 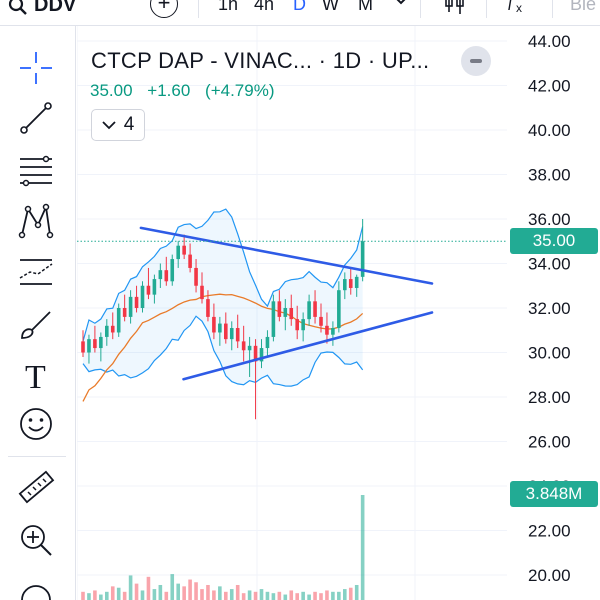 I want to click on candles-icon, so click(x=455, y=9).